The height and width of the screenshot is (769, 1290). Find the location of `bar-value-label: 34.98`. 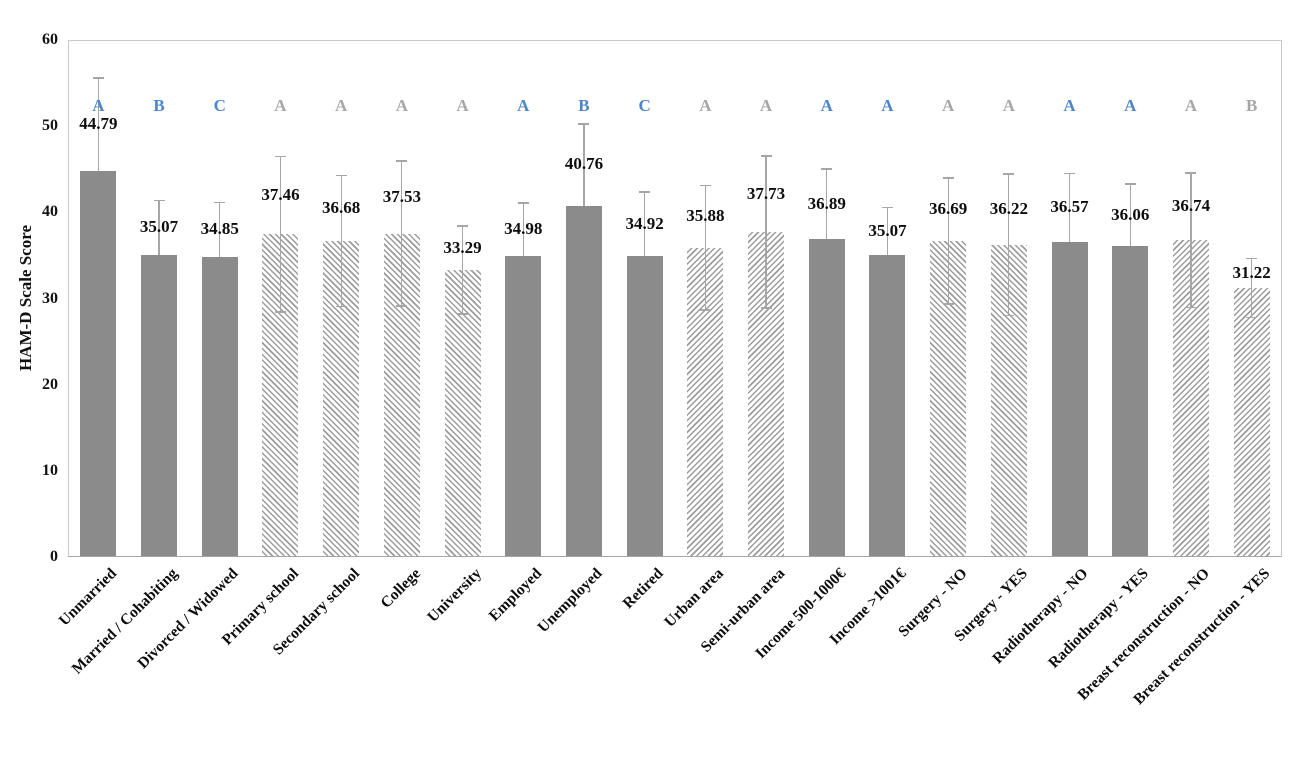

bar-value-label: 34.98 is located at coordinates (523, 228).